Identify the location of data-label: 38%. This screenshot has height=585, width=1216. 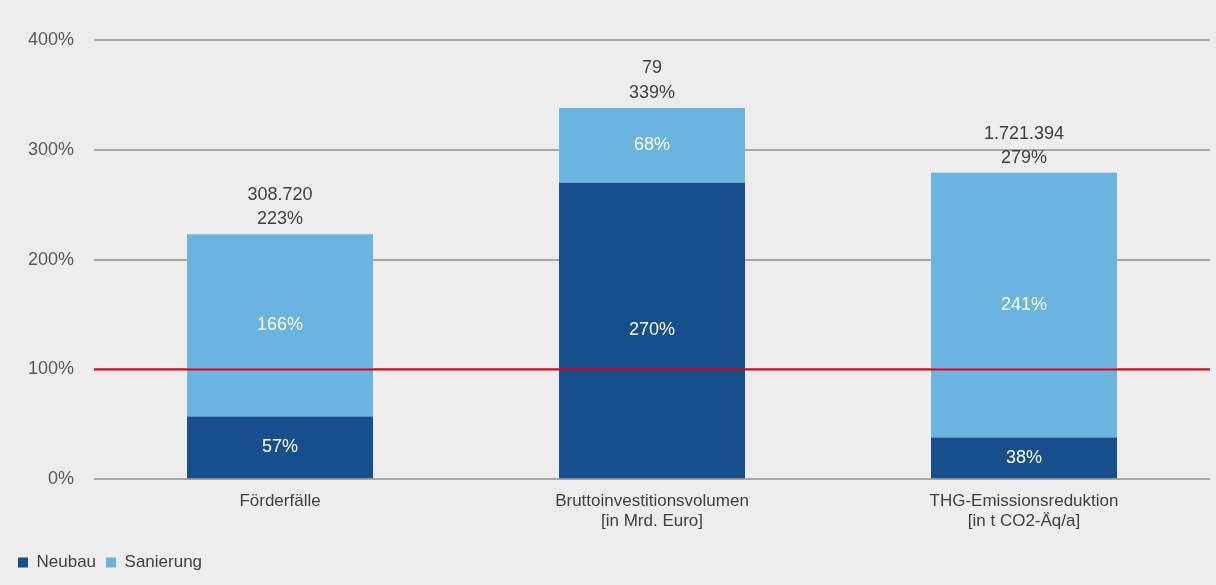
(1024, 456).